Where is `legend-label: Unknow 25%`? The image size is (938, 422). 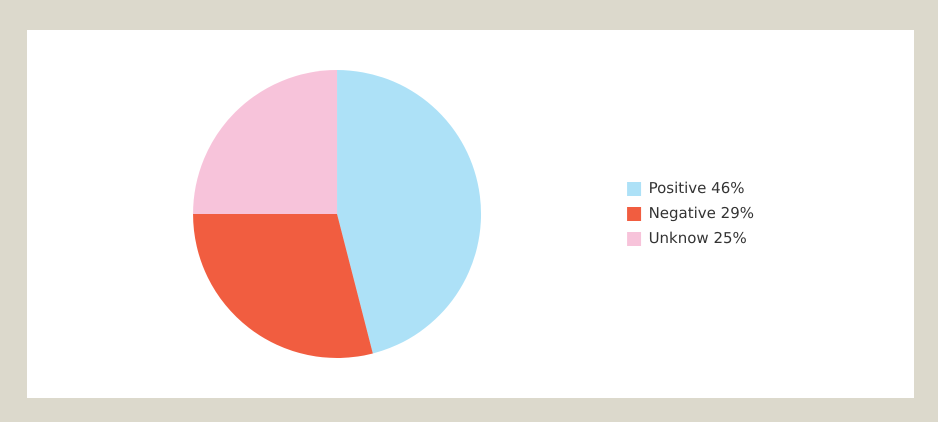 legend-label: Unknow 25% is located at coordinates (697, 237).